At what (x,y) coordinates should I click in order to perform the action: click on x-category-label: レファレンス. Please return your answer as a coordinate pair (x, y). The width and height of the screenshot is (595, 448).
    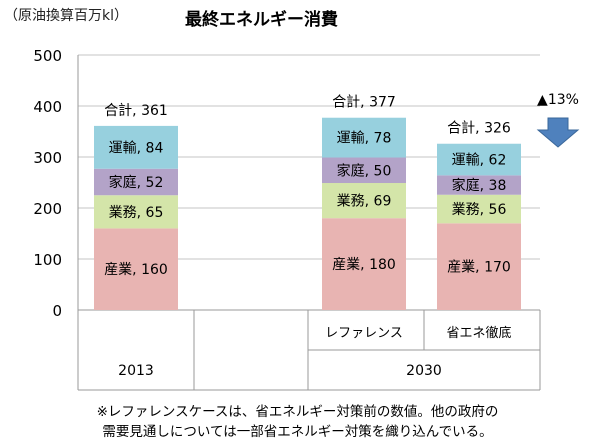
    Looking at the image, I should click on (364, 333).